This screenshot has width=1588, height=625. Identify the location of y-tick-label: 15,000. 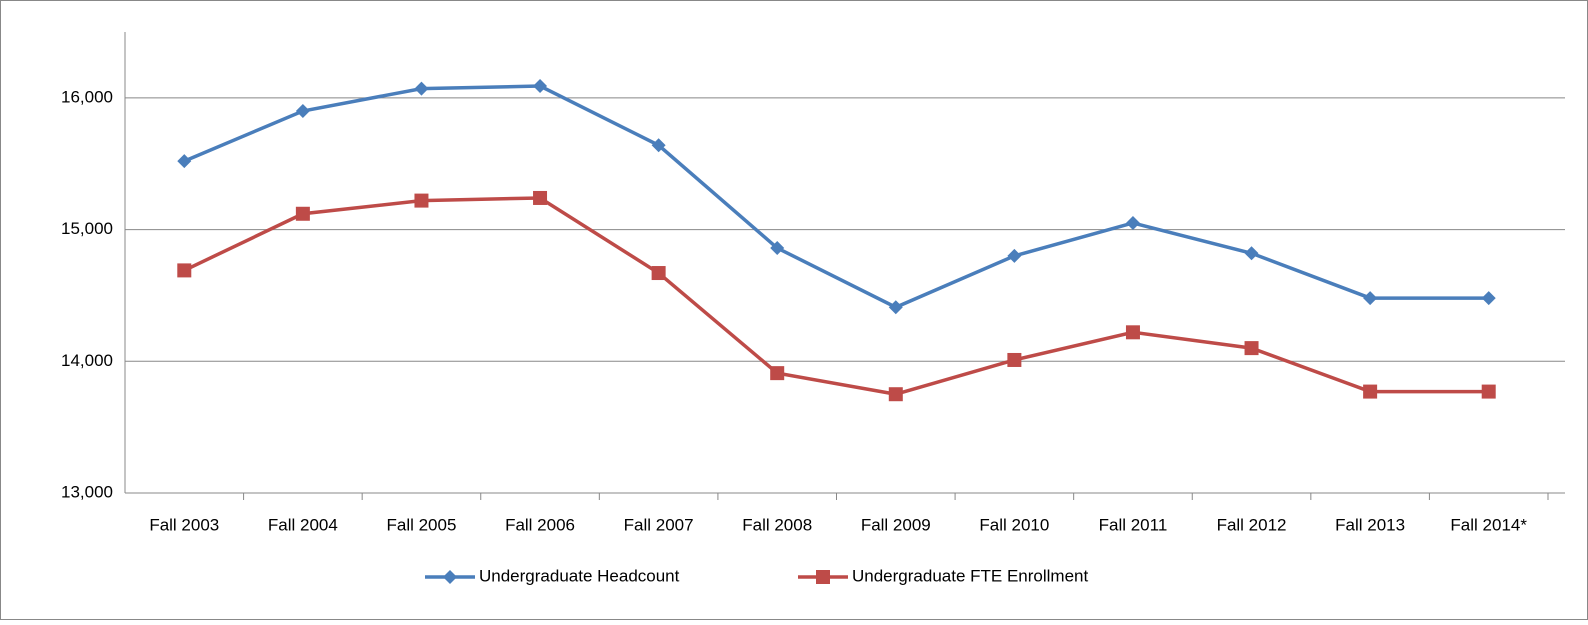
(87, 228).